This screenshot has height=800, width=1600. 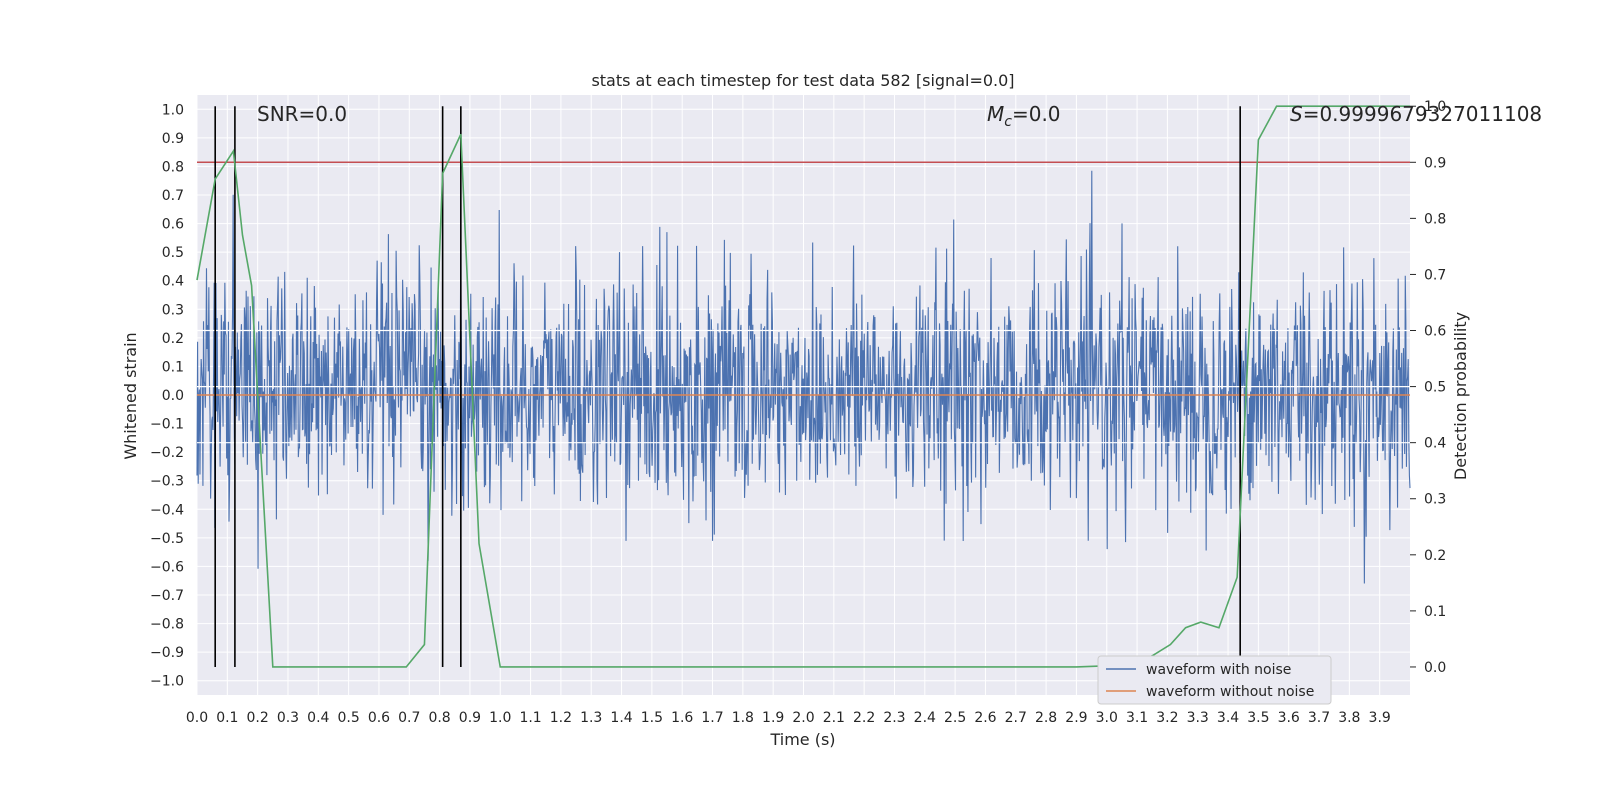 What do you see at coordinates (955, 718) in the screenshot?
I see `x-tick-label: 2.5` at bounding box center [955, 718].